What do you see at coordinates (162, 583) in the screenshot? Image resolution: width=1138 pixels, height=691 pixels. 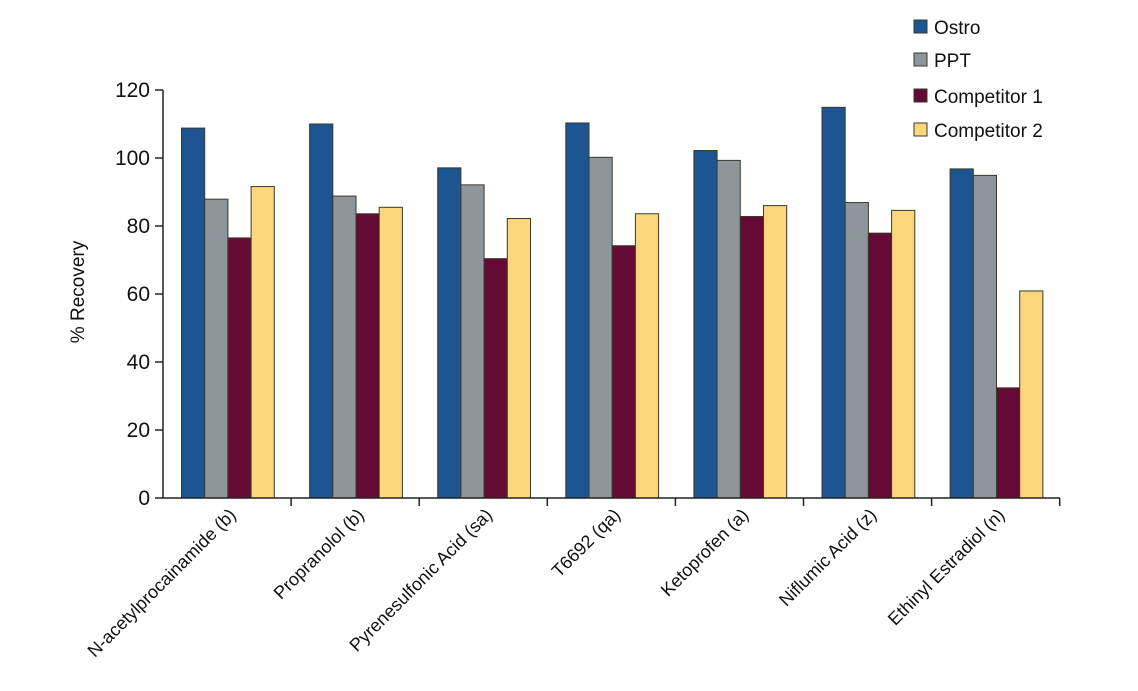 I see `x-tick-label: N-acetylprocainamide (b)` at bounding box center [162, 583].